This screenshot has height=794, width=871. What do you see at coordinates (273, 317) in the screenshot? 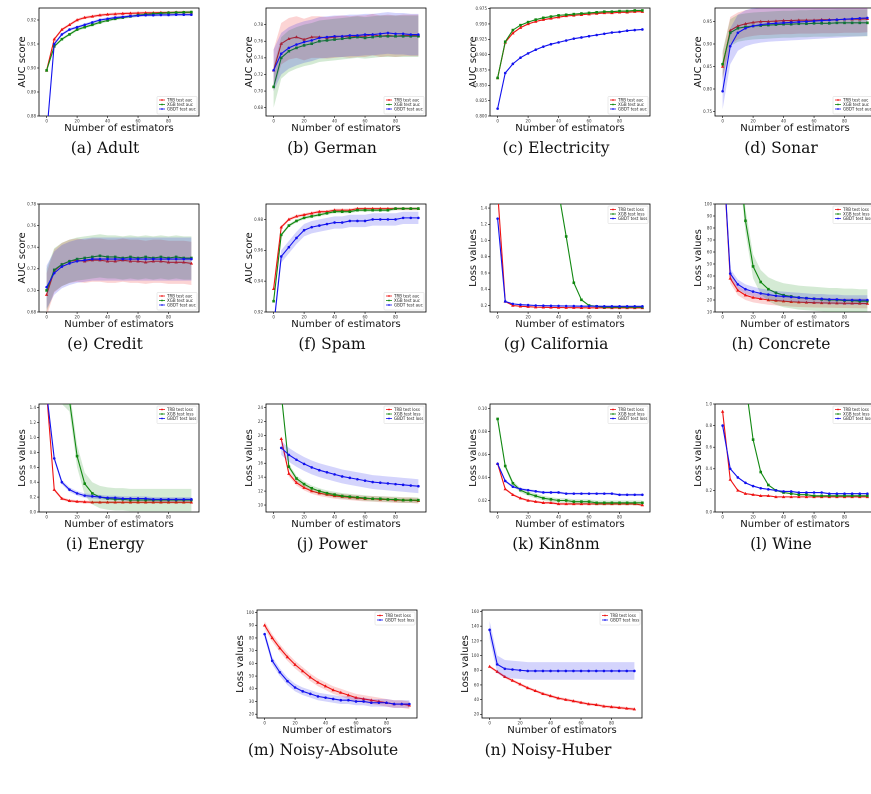
I see `x-tick-label: 0` at bounding box center [273, 317].